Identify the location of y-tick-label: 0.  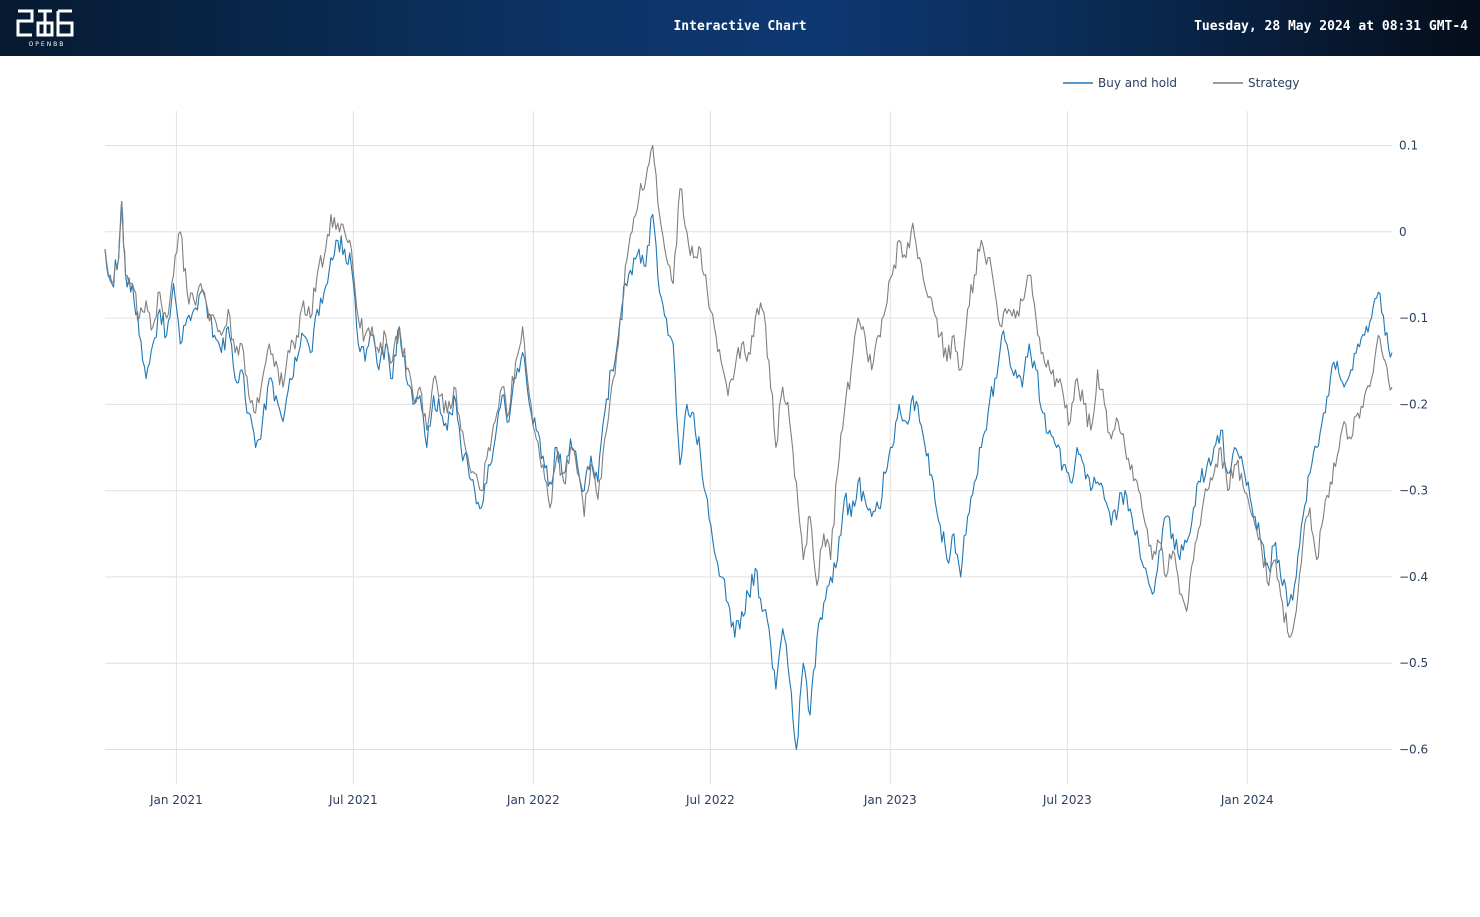
(1403, 232).